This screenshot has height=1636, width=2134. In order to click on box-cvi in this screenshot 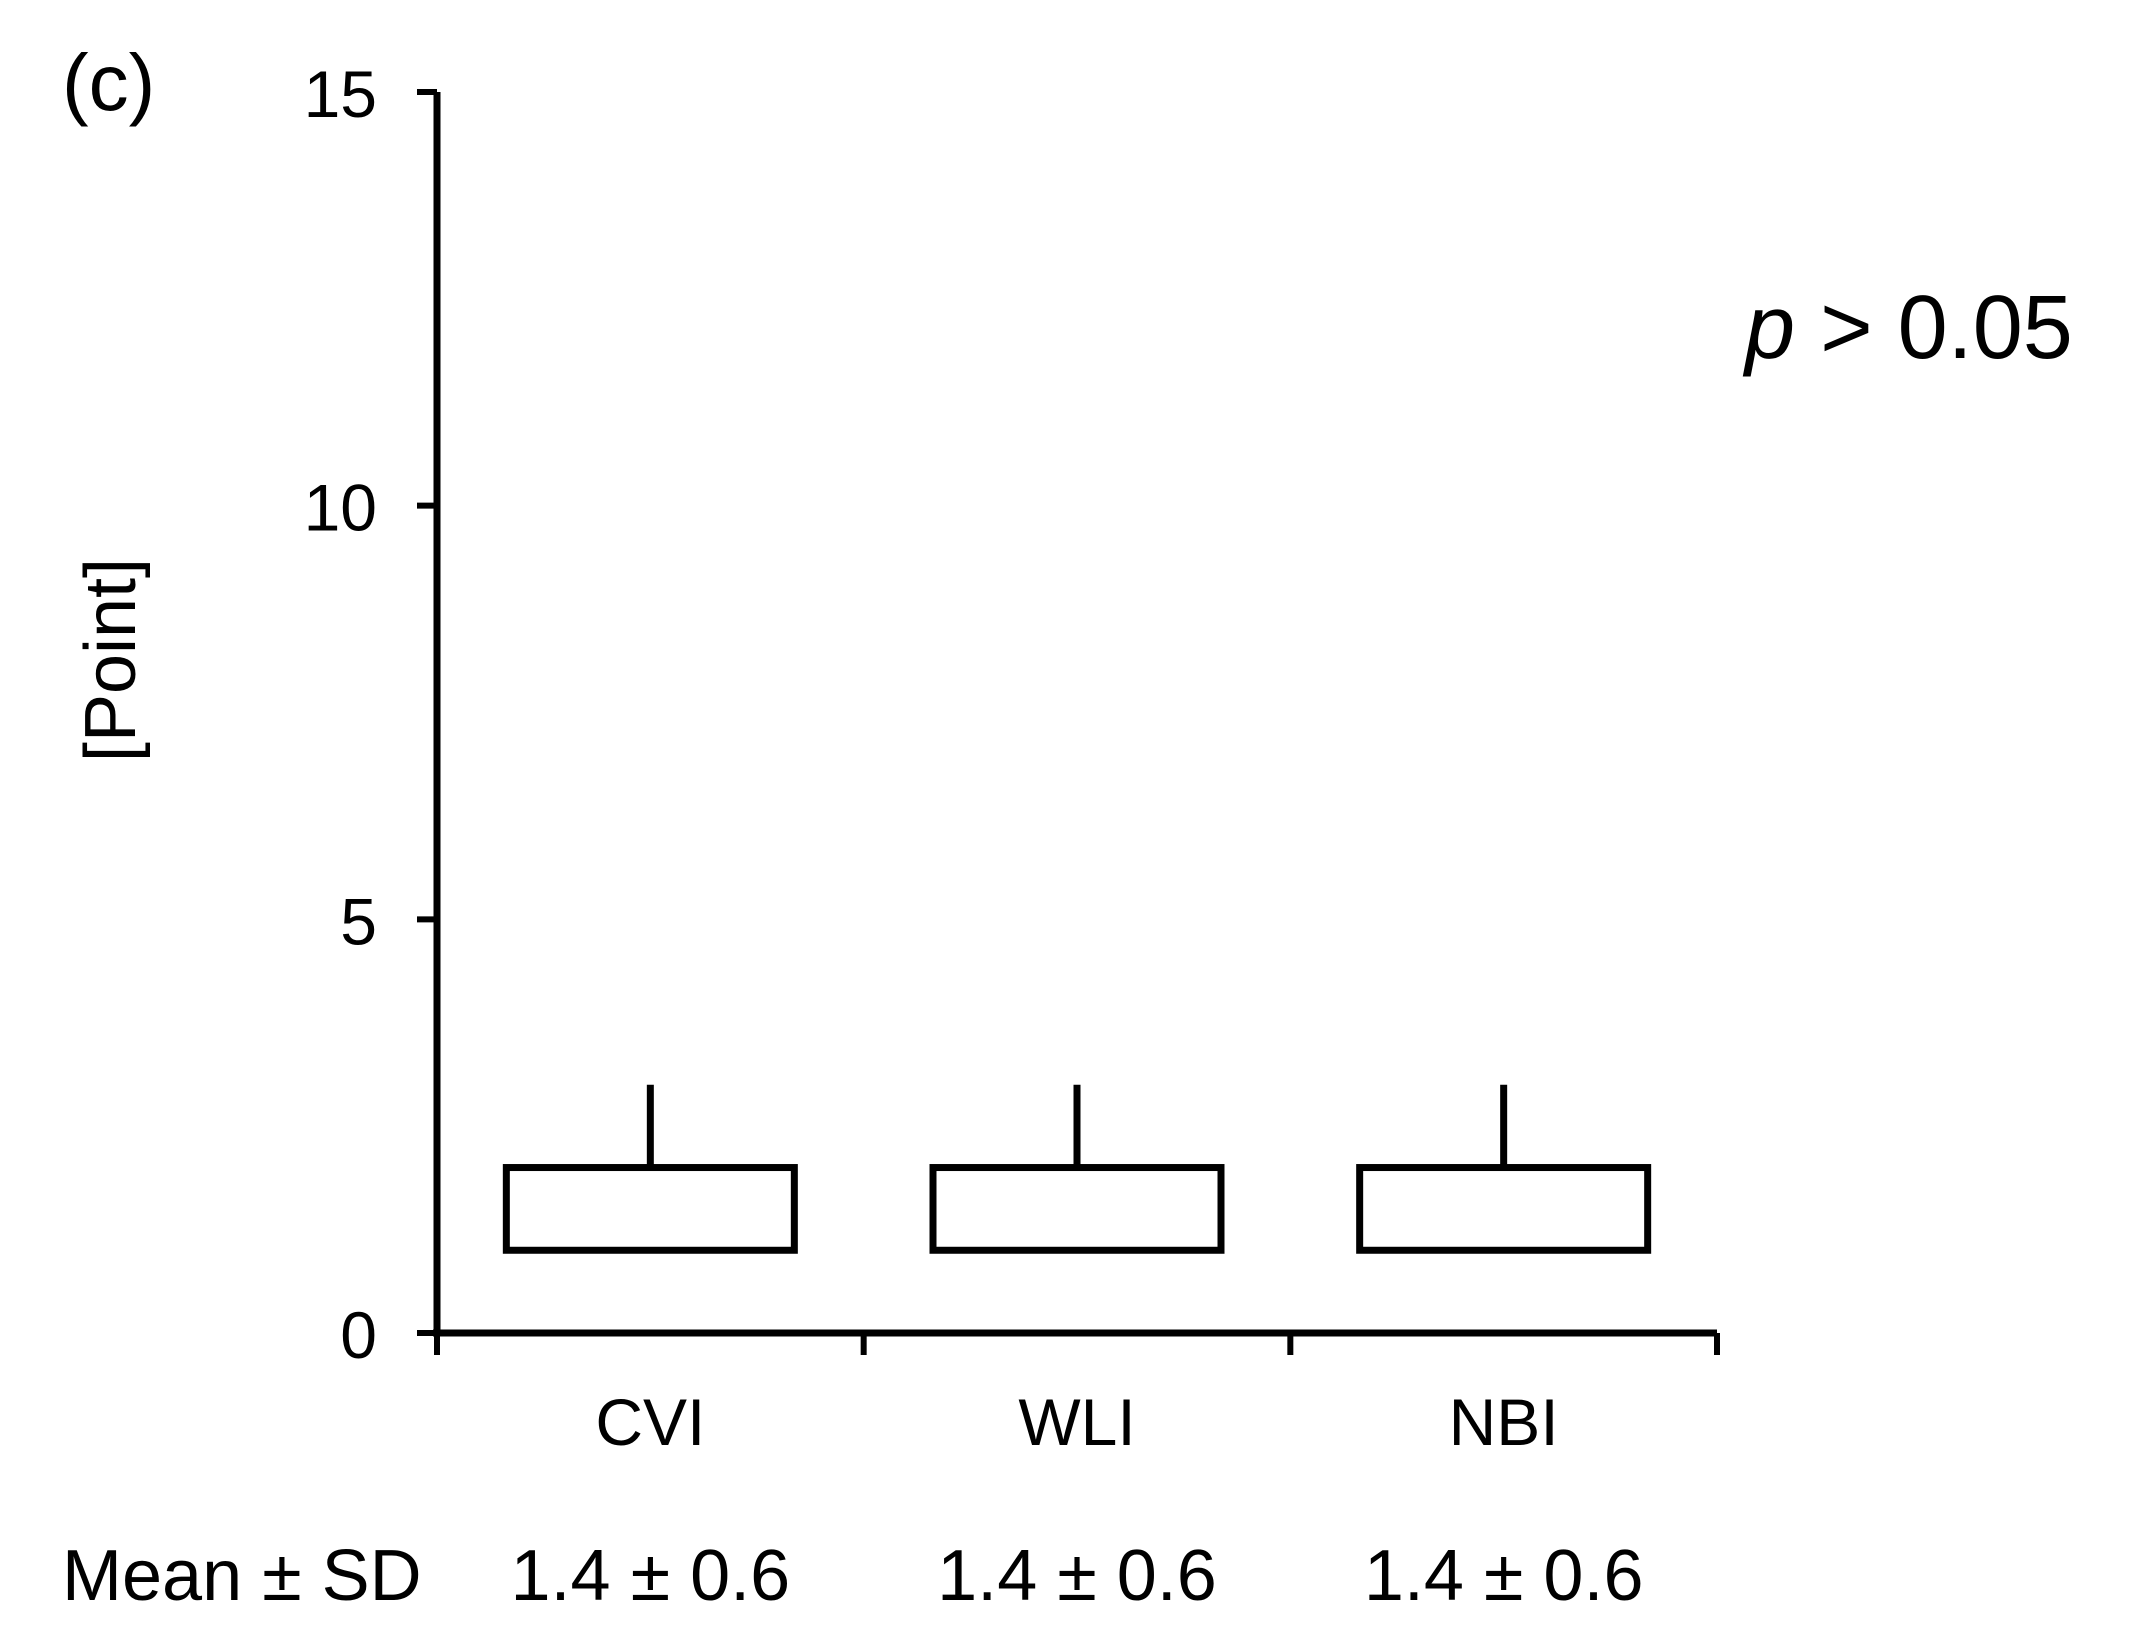, I will do `click(650, 1209)`.